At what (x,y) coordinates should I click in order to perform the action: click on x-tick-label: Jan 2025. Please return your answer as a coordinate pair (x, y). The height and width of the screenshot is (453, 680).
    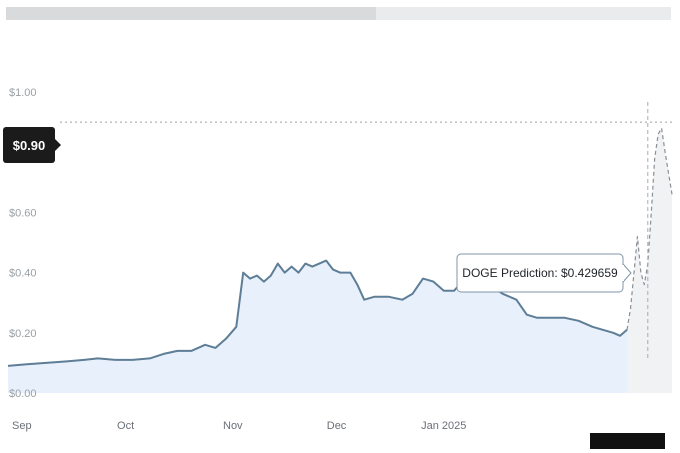
    Looking at the image, I should click on (443, 426).